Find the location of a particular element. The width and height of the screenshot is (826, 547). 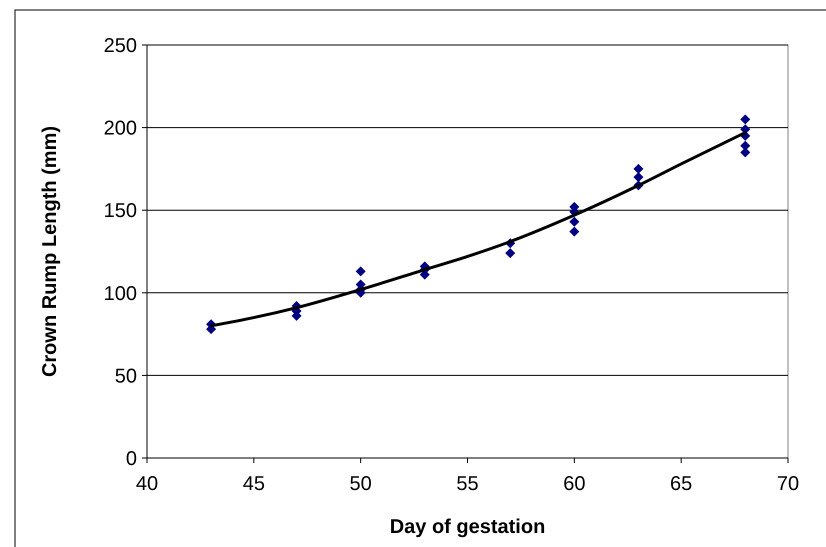

y-axis-title: Crown Rump Length (mm) is located at coordinates (50, 252).